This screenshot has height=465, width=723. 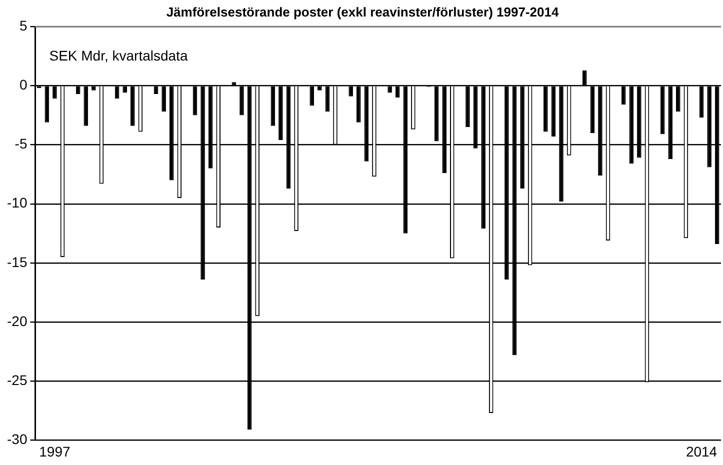 What do you see at coordinates (702, 451) in the screenshot?
I see `x-tick-label: 2014` at bounding box center [702, 451].